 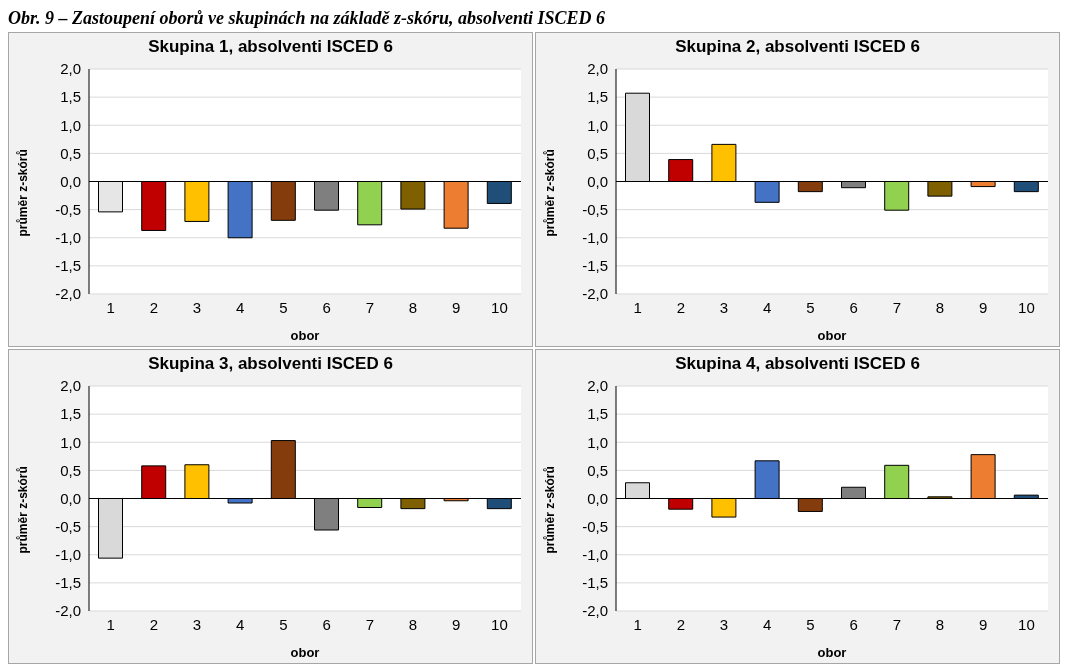 I want to click on text: Obr. 9 – Zastoupení oborů ve skupinách na základě z-skóru, absolventi ISCED 6, so click(x=307, y=19).